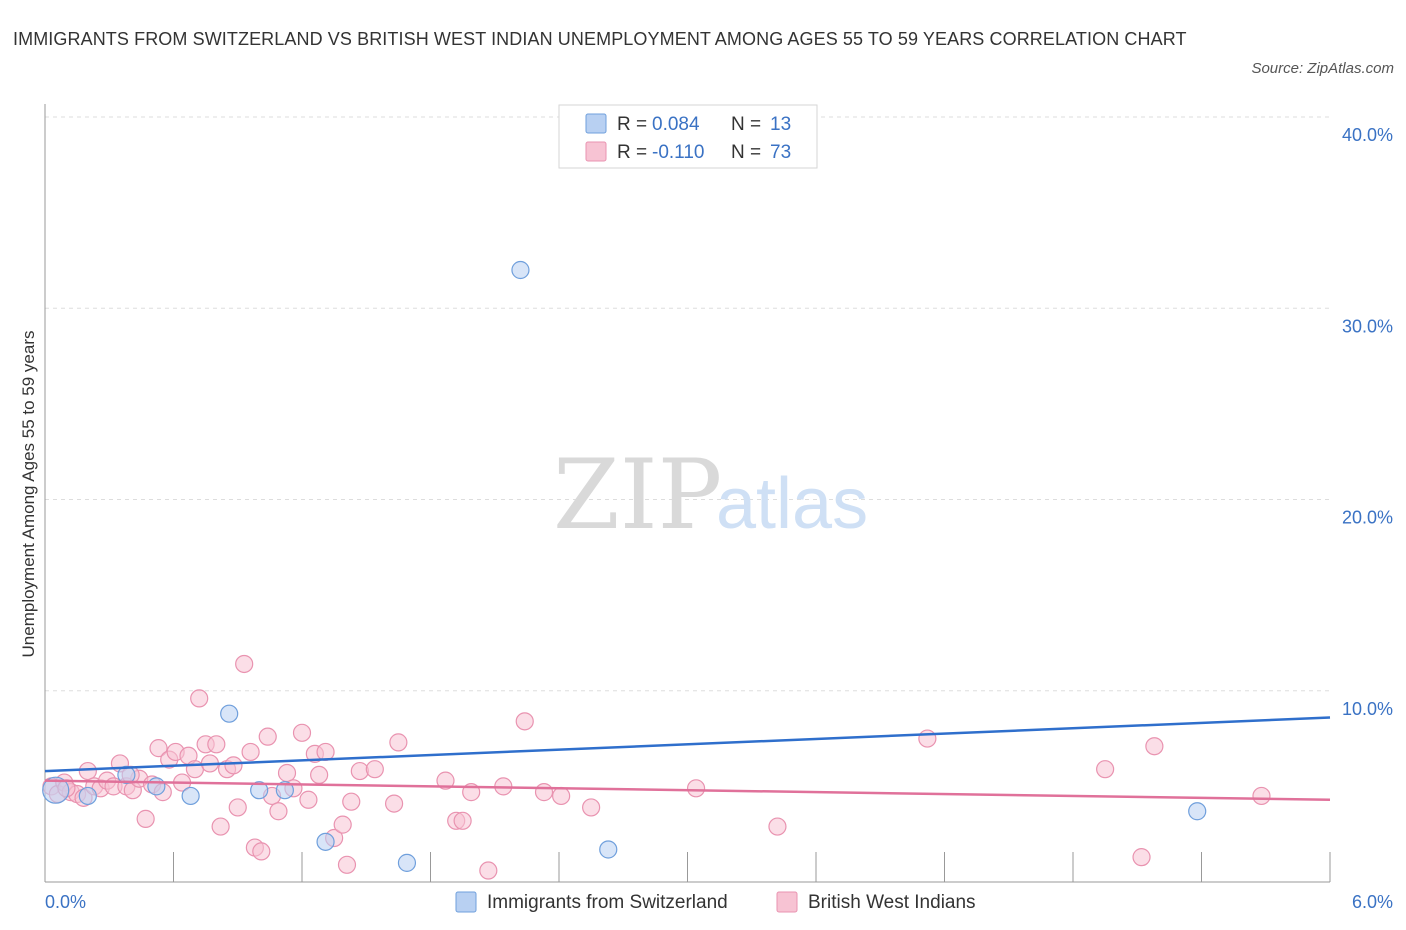 This screenshot has height=930, width=1406. Describe the element at coordinates (632, 152) in the screenshot. I see `legend-r-label-british-west-indians: R =` at that location.